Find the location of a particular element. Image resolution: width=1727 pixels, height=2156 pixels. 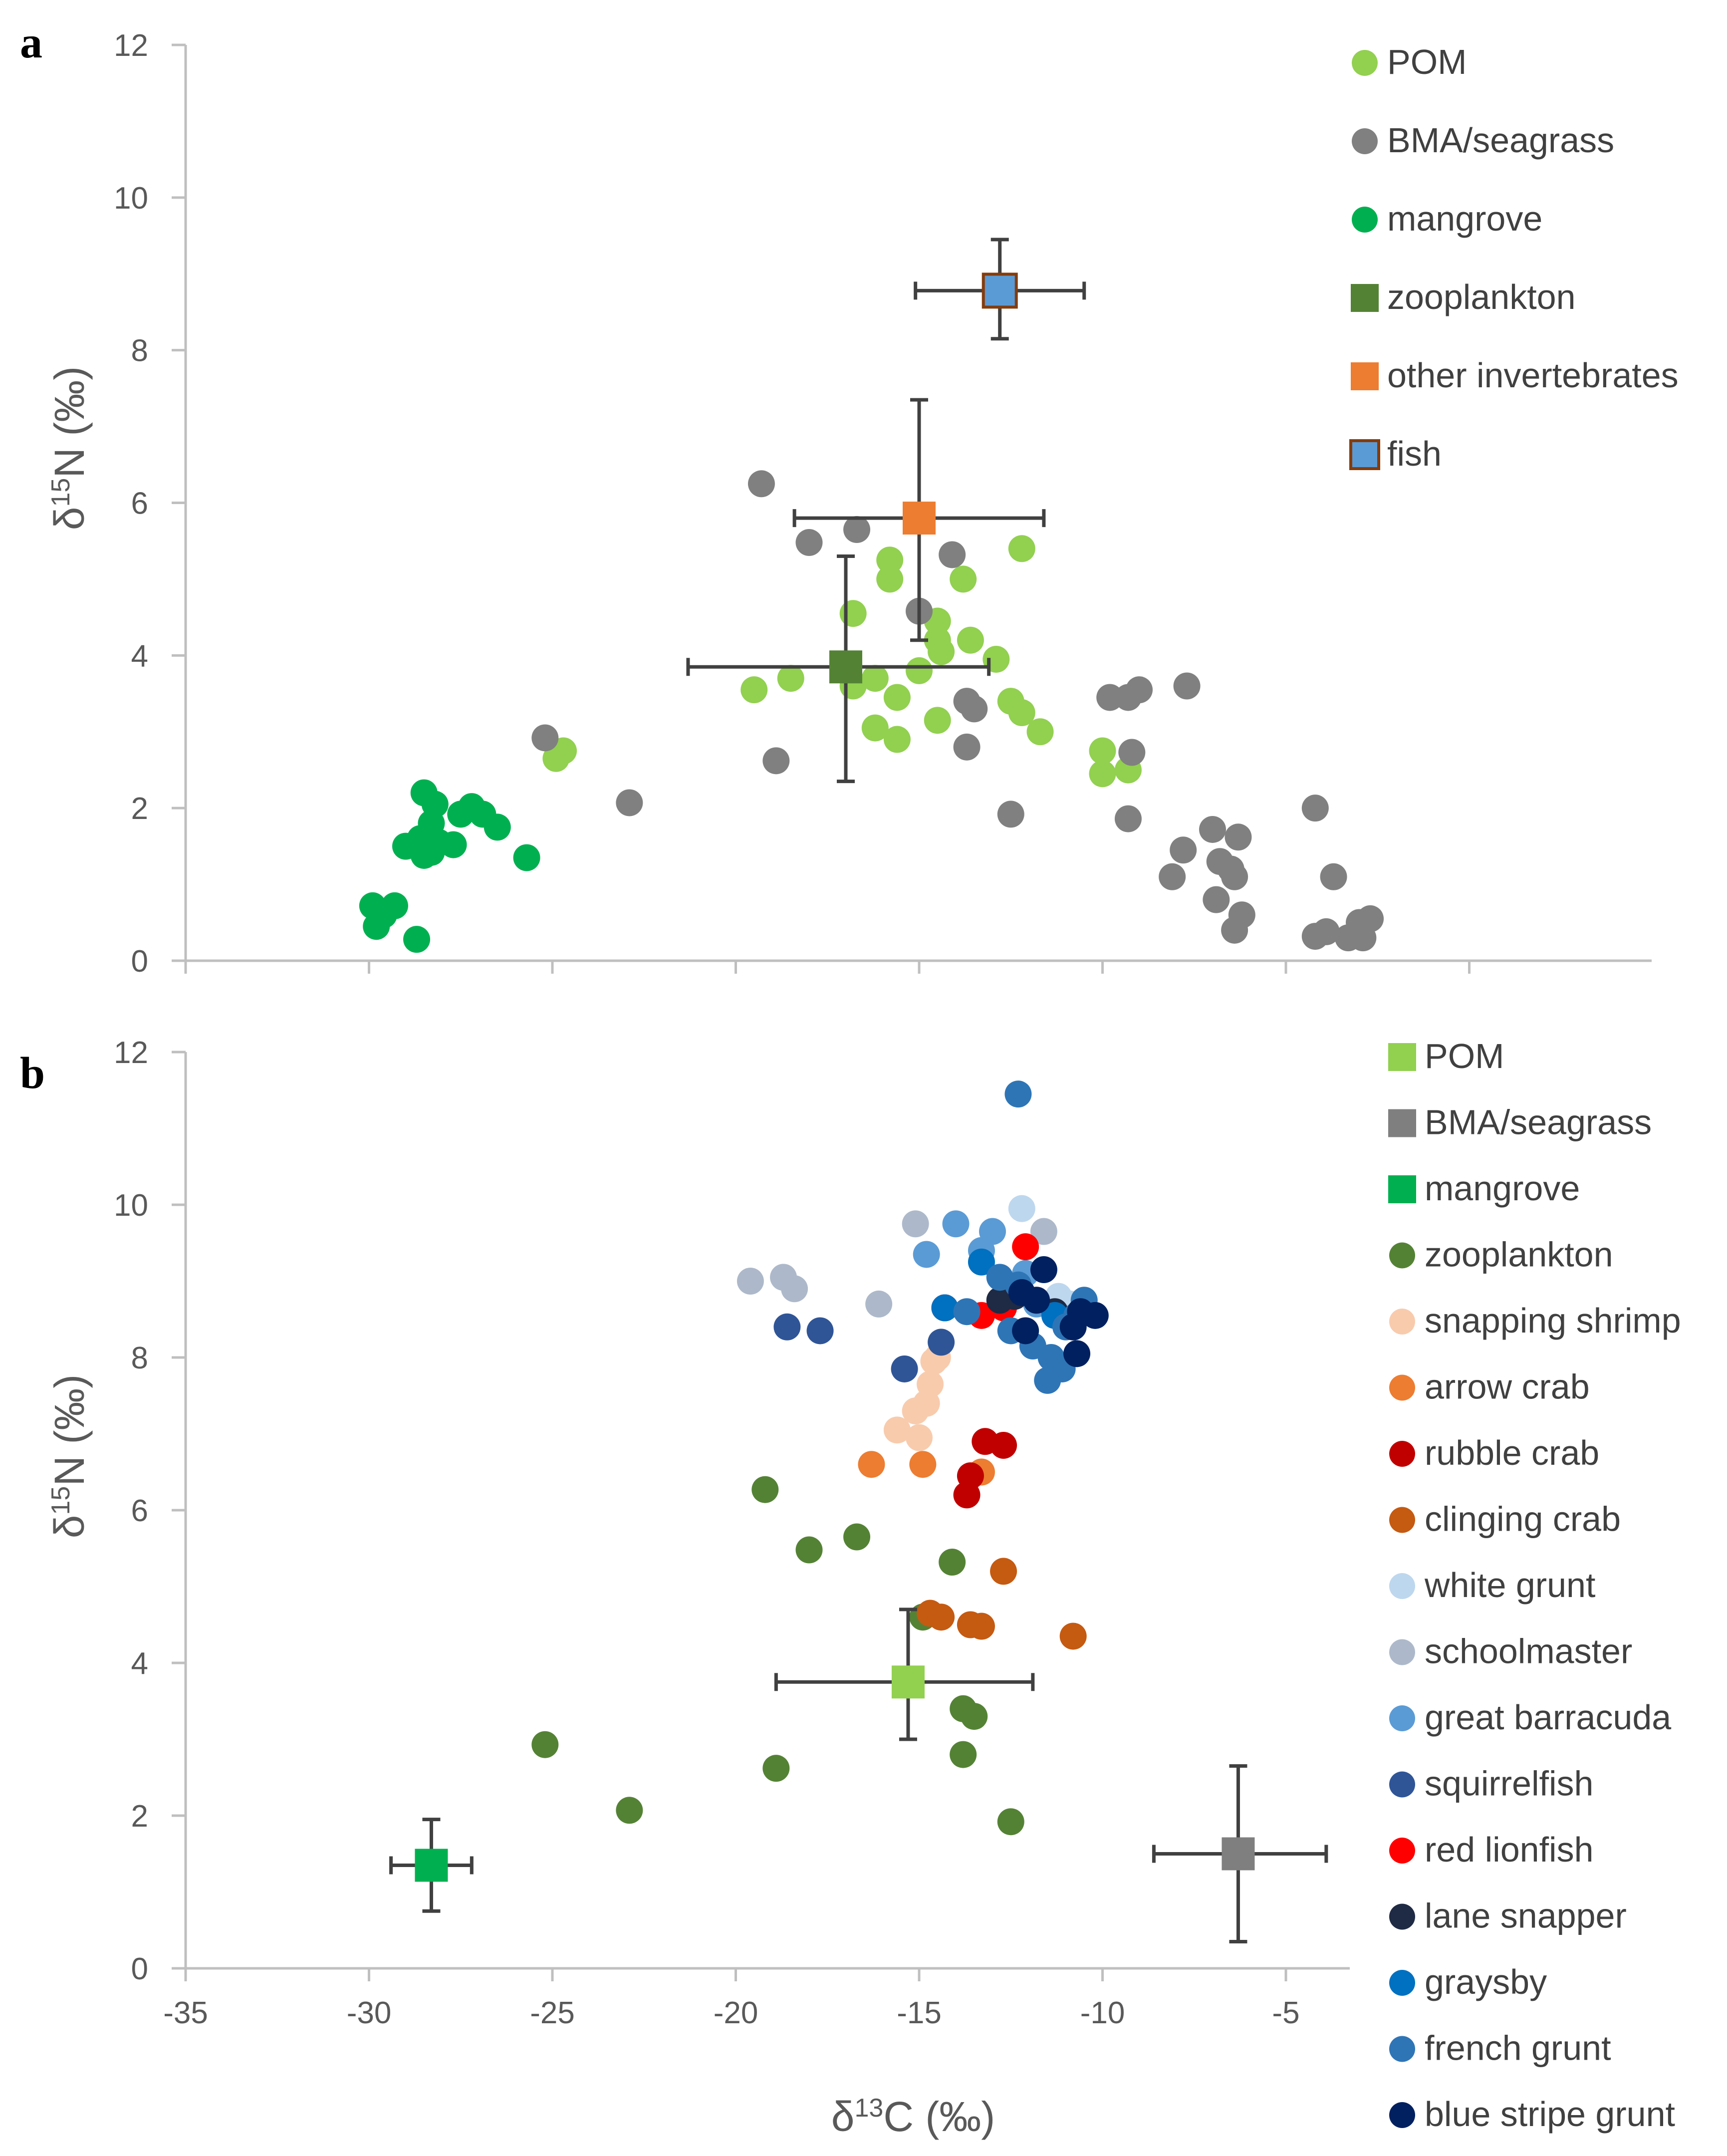

panel-b-point-clinging-crab is located at coordinates (981, 1626).